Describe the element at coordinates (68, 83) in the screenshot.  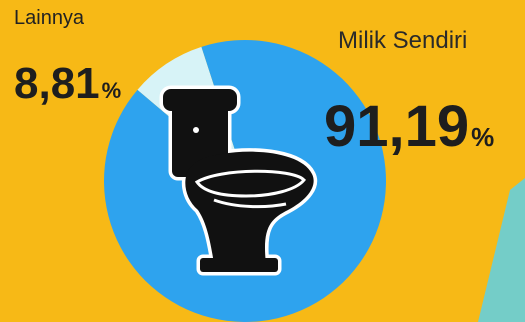
I see `slice-value-lainnya: 8,81%` at that location.